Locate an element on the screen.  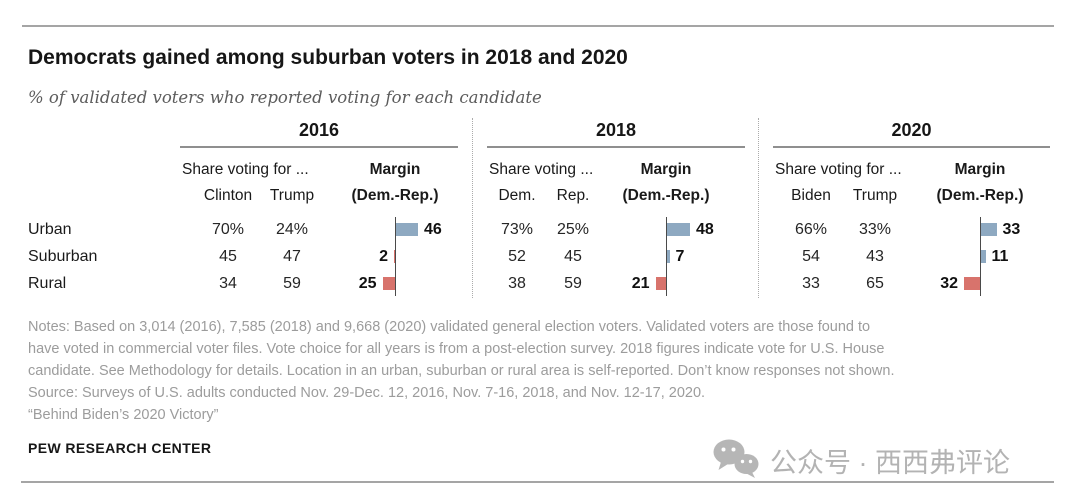
report-title-line: “Behind Biden’s 2020 Victory” is located at coordinates (123, 415).